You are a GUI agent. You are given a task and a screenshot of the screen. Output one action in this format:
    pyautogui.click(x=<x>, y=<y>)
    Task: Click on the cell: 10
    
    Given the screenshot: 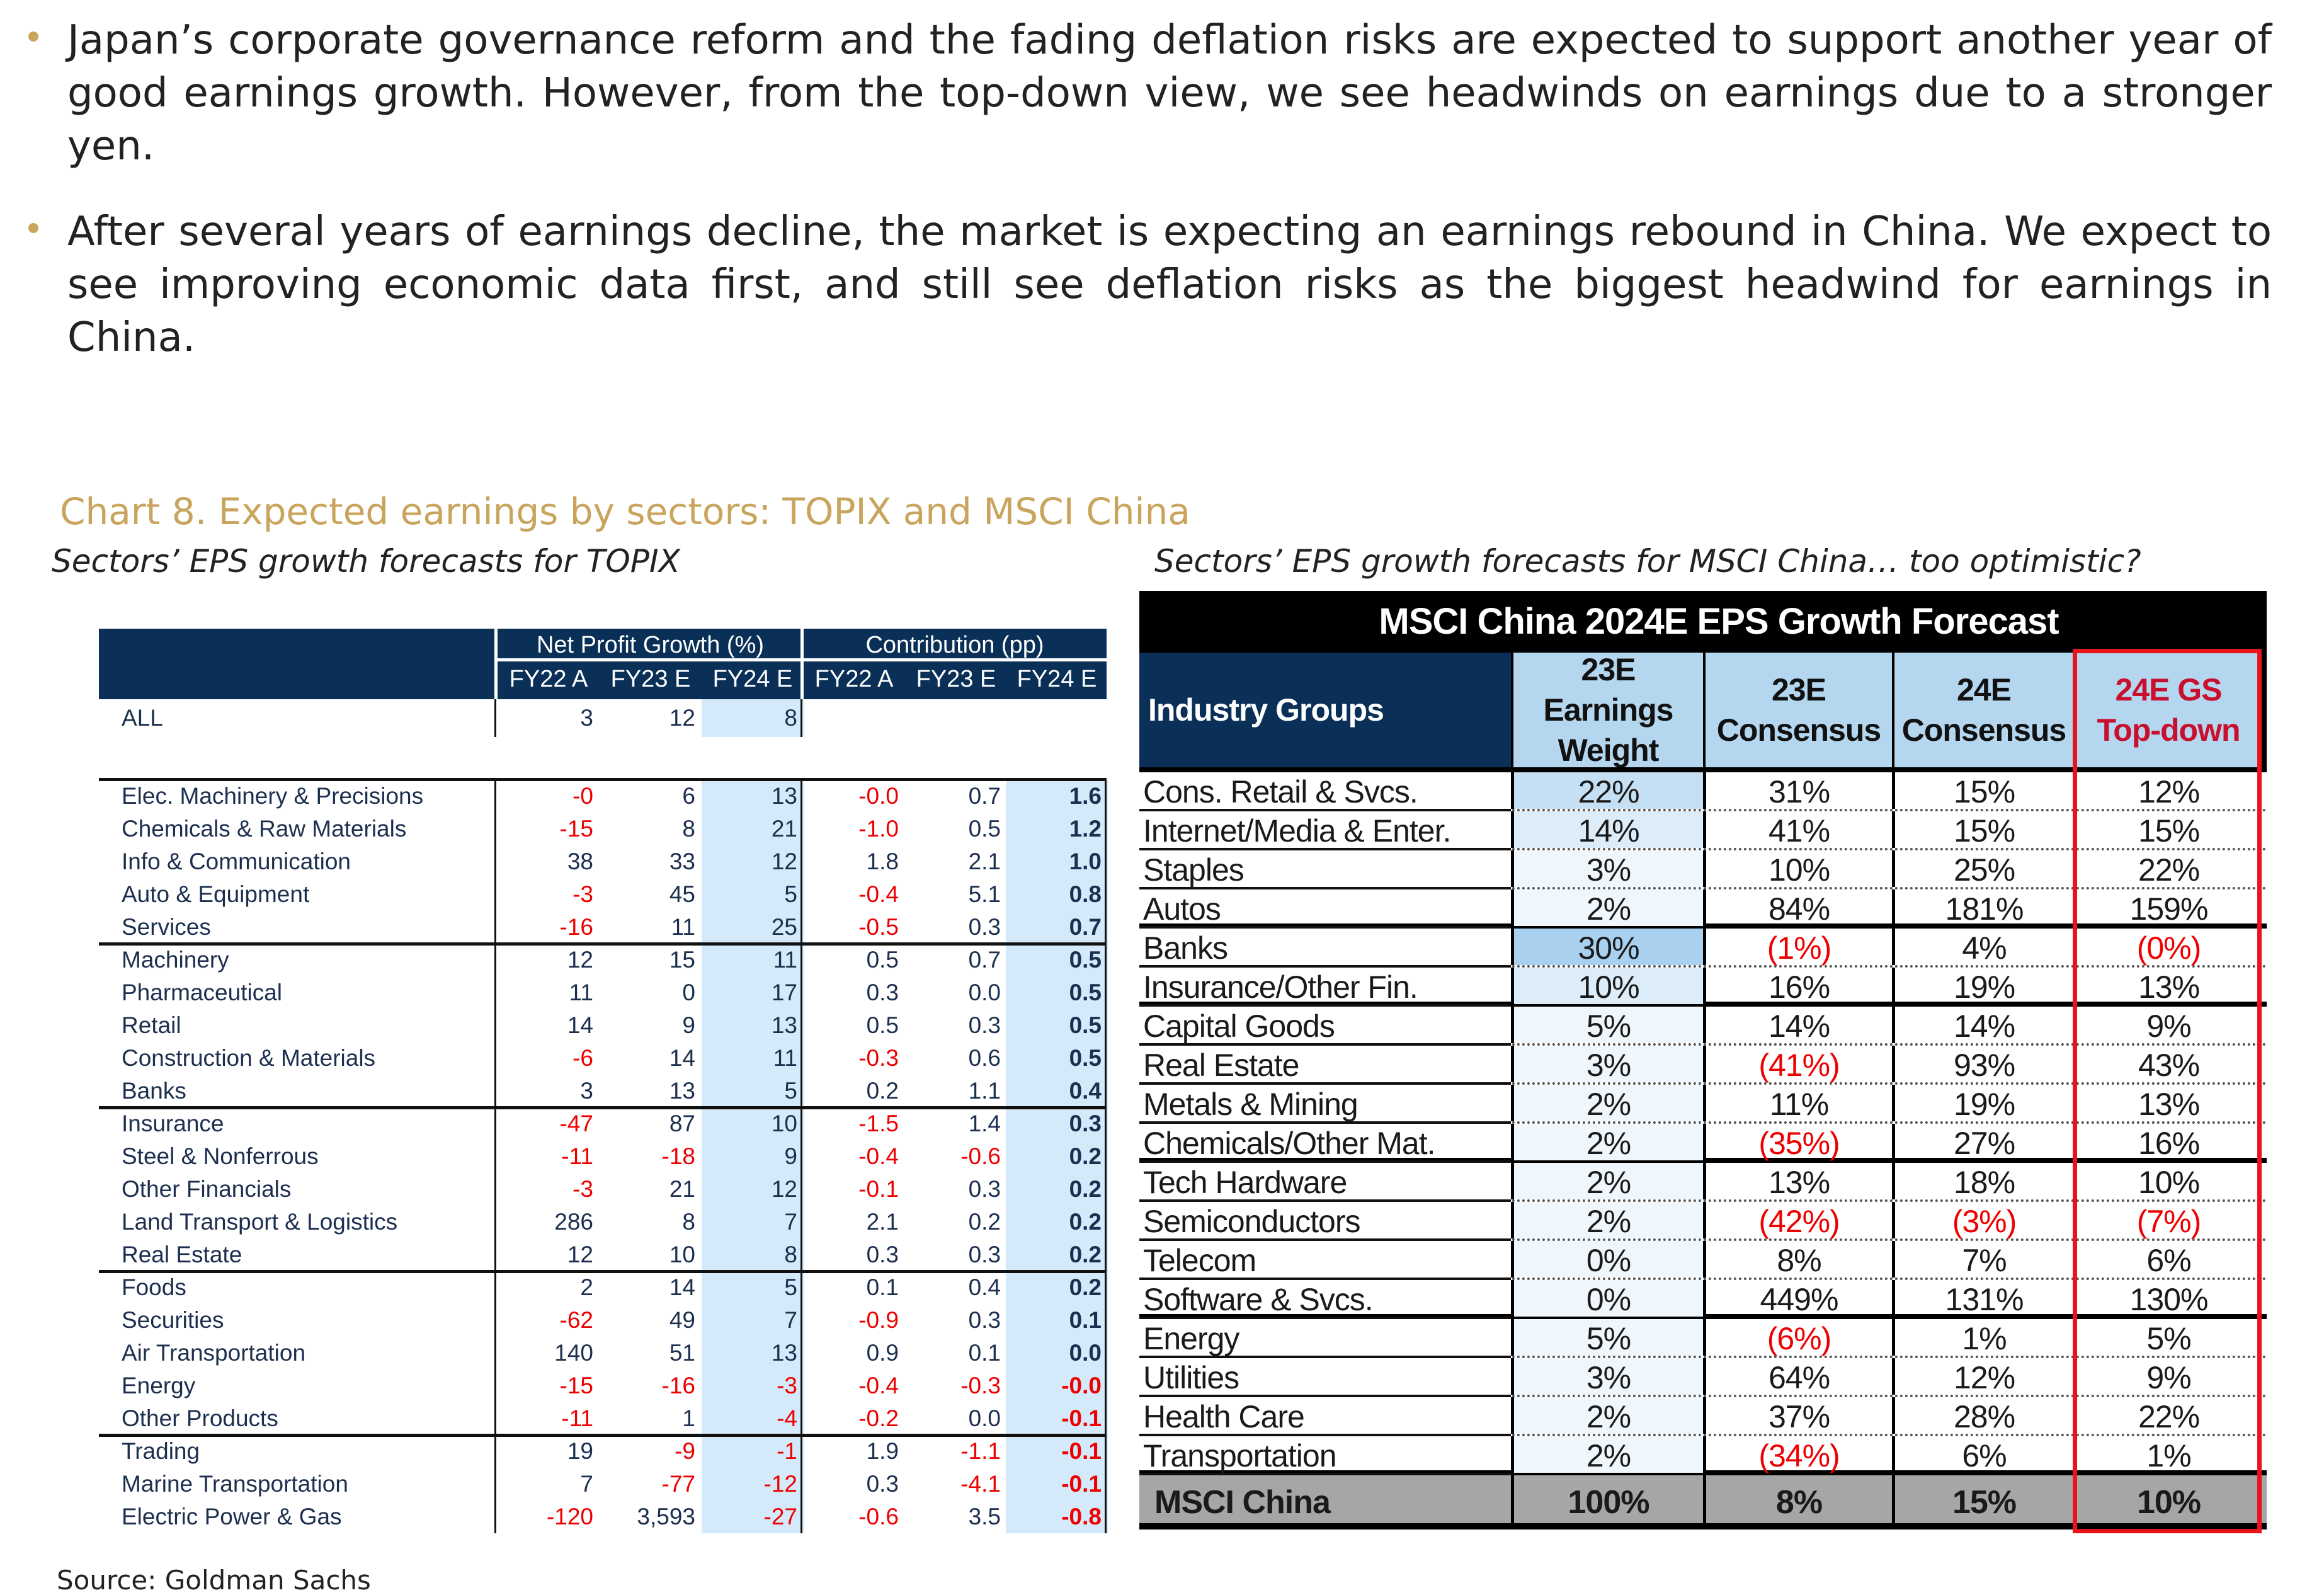 What is the action you would take?
    pyautogui.click(x=682, y=1254)
    